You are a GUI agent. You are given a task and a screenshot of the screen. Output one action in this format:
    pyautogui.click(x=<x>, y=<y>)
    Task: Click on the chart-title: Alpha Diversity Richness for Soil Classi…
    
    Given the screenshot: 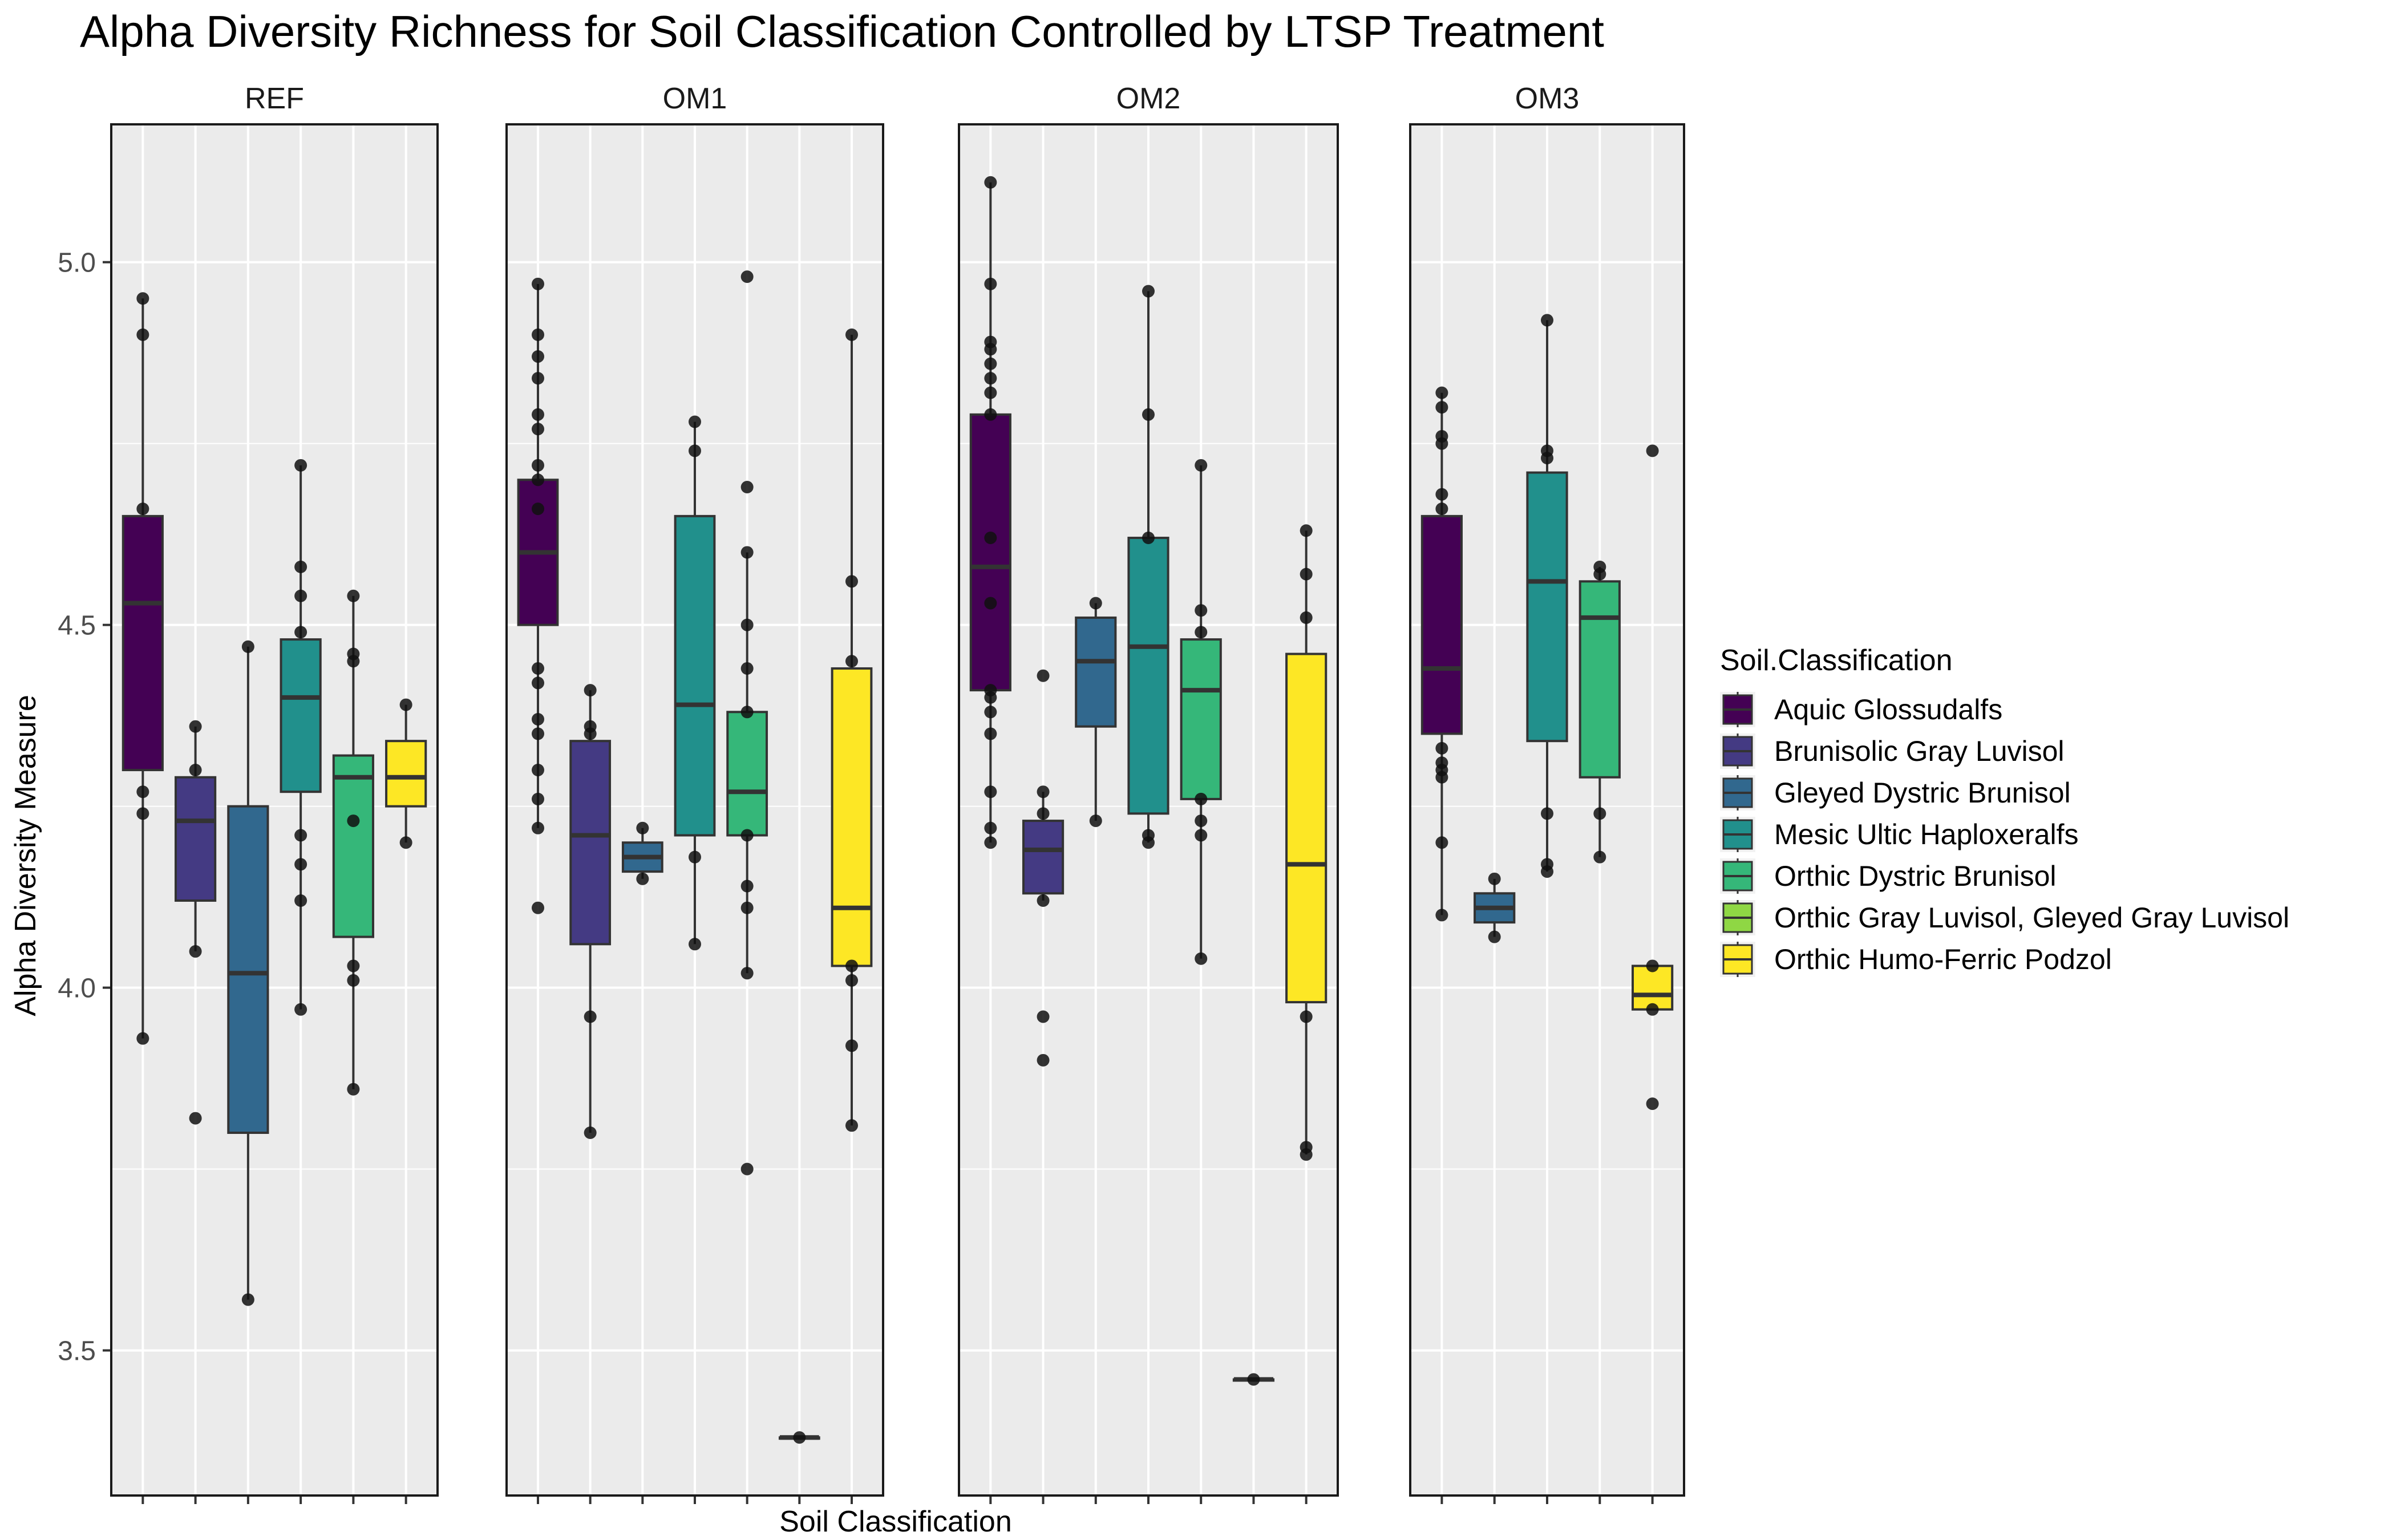 What is the action you would take?
    pyautogui.click(x=842, y=31)
    